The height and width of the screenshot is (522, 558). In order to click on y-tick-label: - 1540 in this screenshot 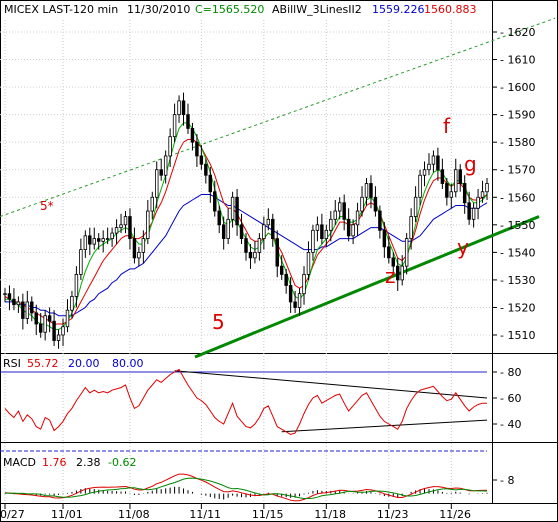, I will do `click(517, 252)`.